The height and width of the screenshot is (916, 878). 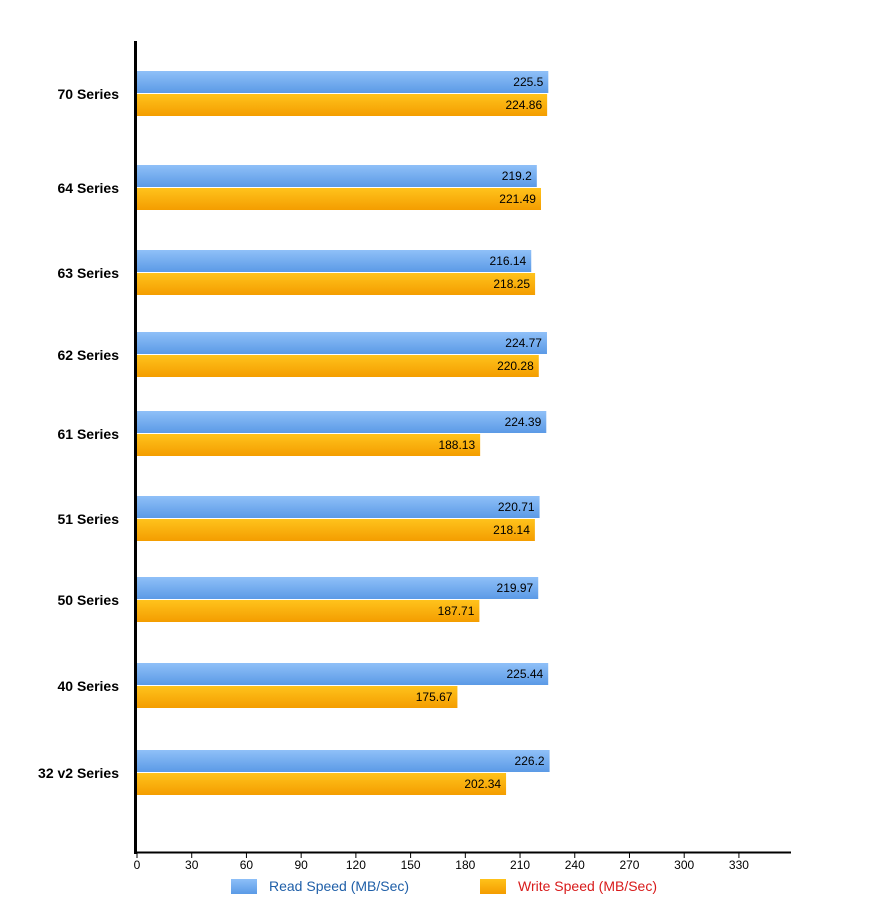 What do you see at coordinates (517, 199) in the screenshot?
I see `write-speed-value: 221.49` at bounding box center [517, 199].